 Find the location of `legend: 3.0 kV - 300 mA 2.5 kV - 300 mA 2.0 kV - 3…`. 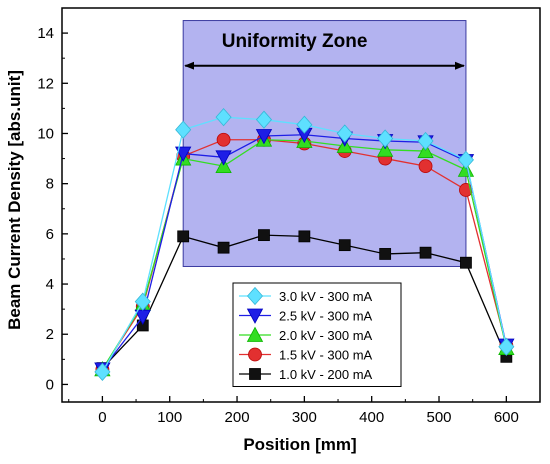

legend: 3.0 kV - 300 mA 2.5 kV - 300 mA 2.0 kV - 3… is located at coordinates (317, 334).